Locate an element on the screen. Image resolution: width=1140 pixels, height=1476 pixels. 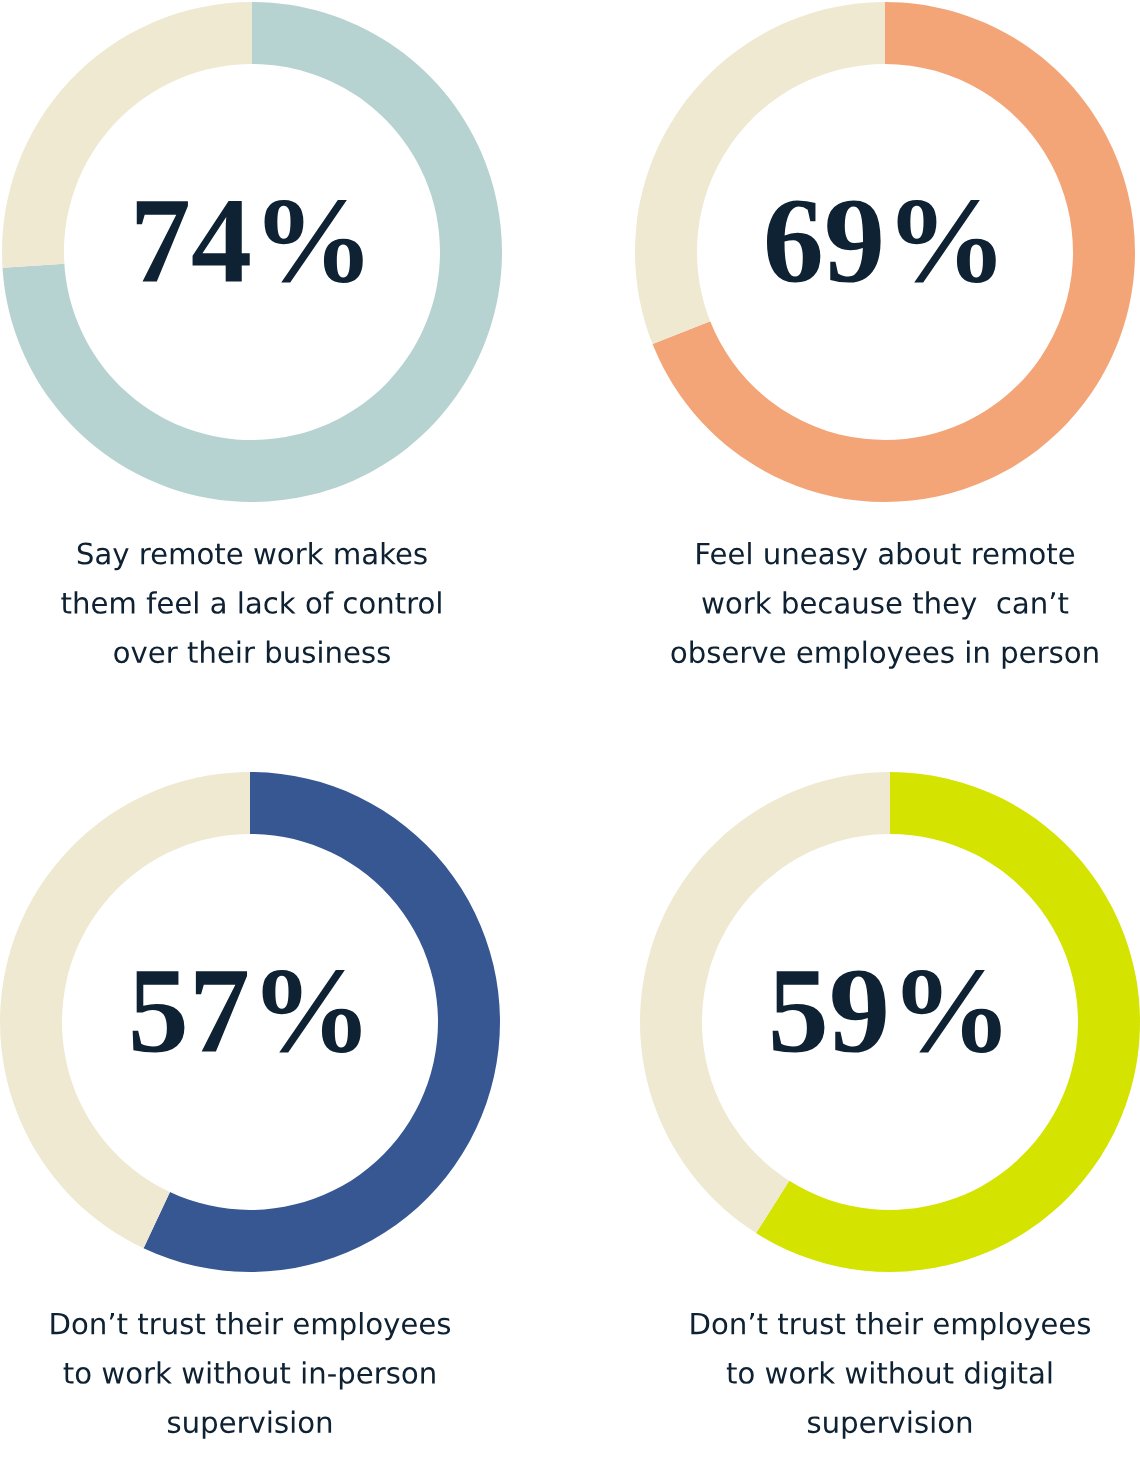
data-label: 74% is located at coordinates (249, 241).